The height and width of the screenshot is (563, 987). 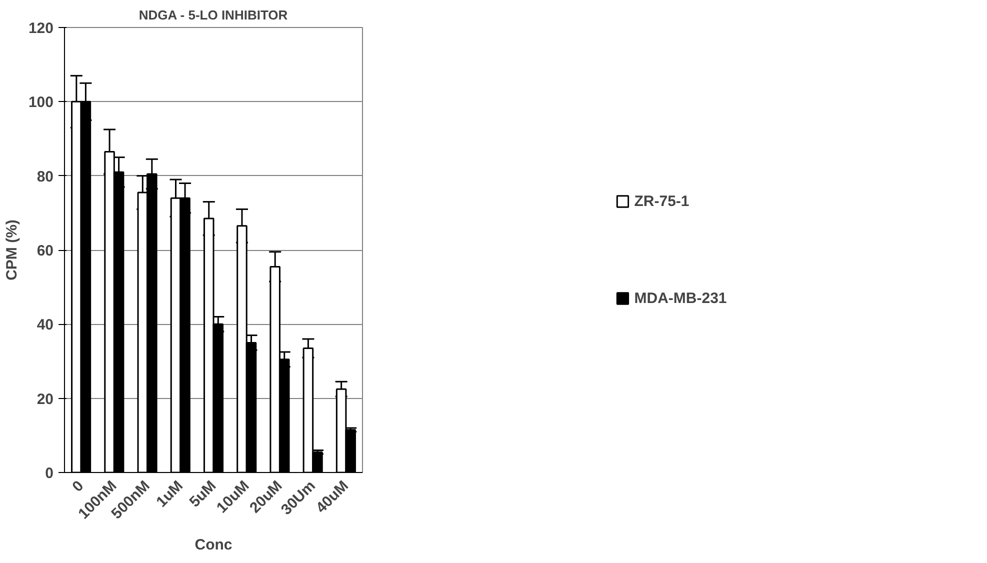 What do you see at coordinates (45, 251) in the screenshot?
I see `y-tick-label: 60` at bounding box center [45, 251].